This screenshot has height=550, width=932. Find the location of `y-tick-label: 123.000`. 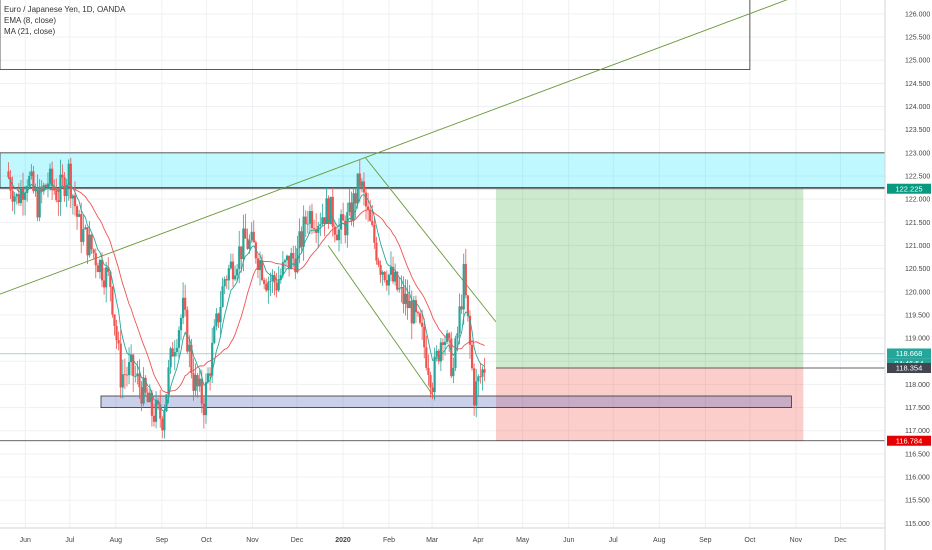

y-tick-label: 123.000 is located at coordinates (917, 153).